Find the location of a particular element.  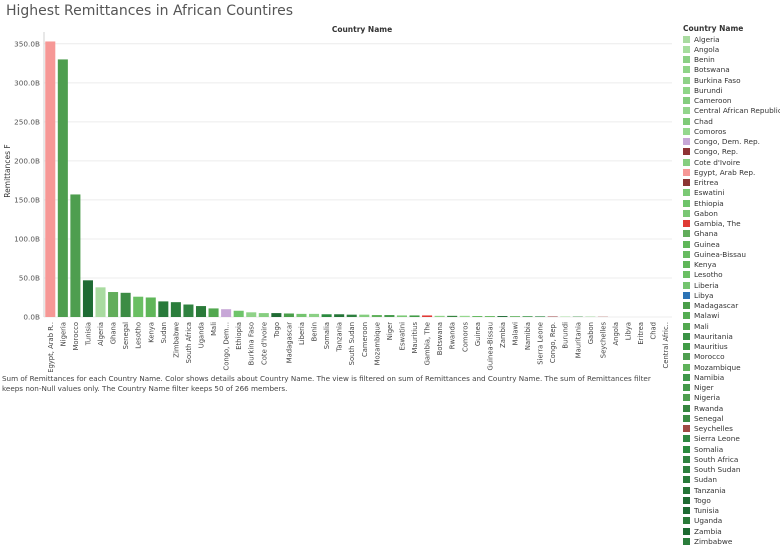

legend-item: Guinea-Bissau is located at coordinates (731, 254).